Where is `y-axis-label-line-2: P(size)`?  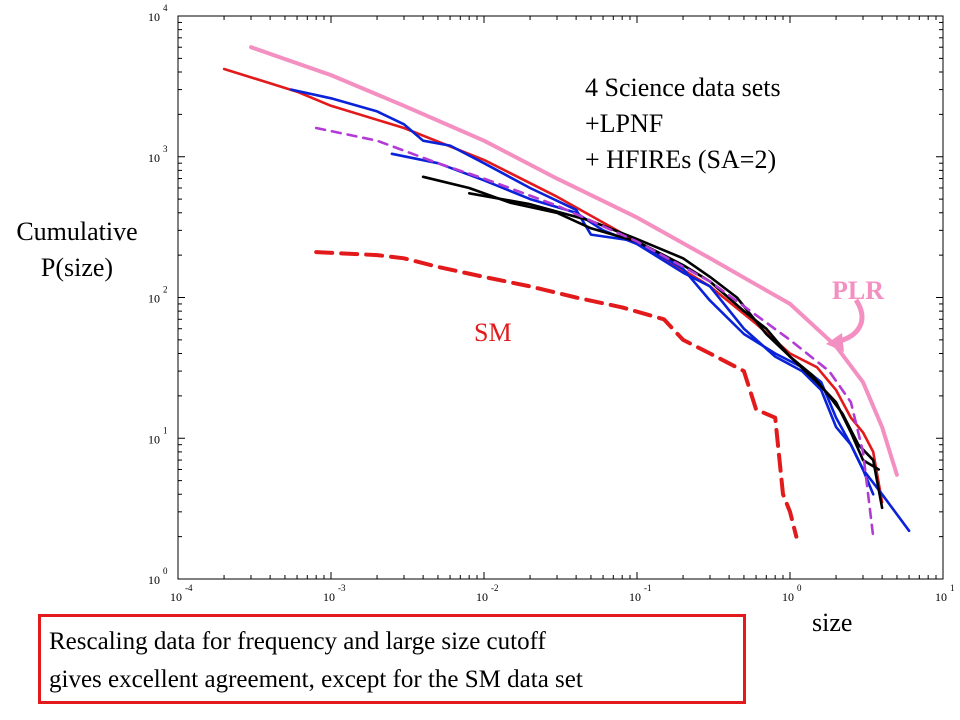 y-axis-label-line-2: P(size) is located at coordinates (77, 267).